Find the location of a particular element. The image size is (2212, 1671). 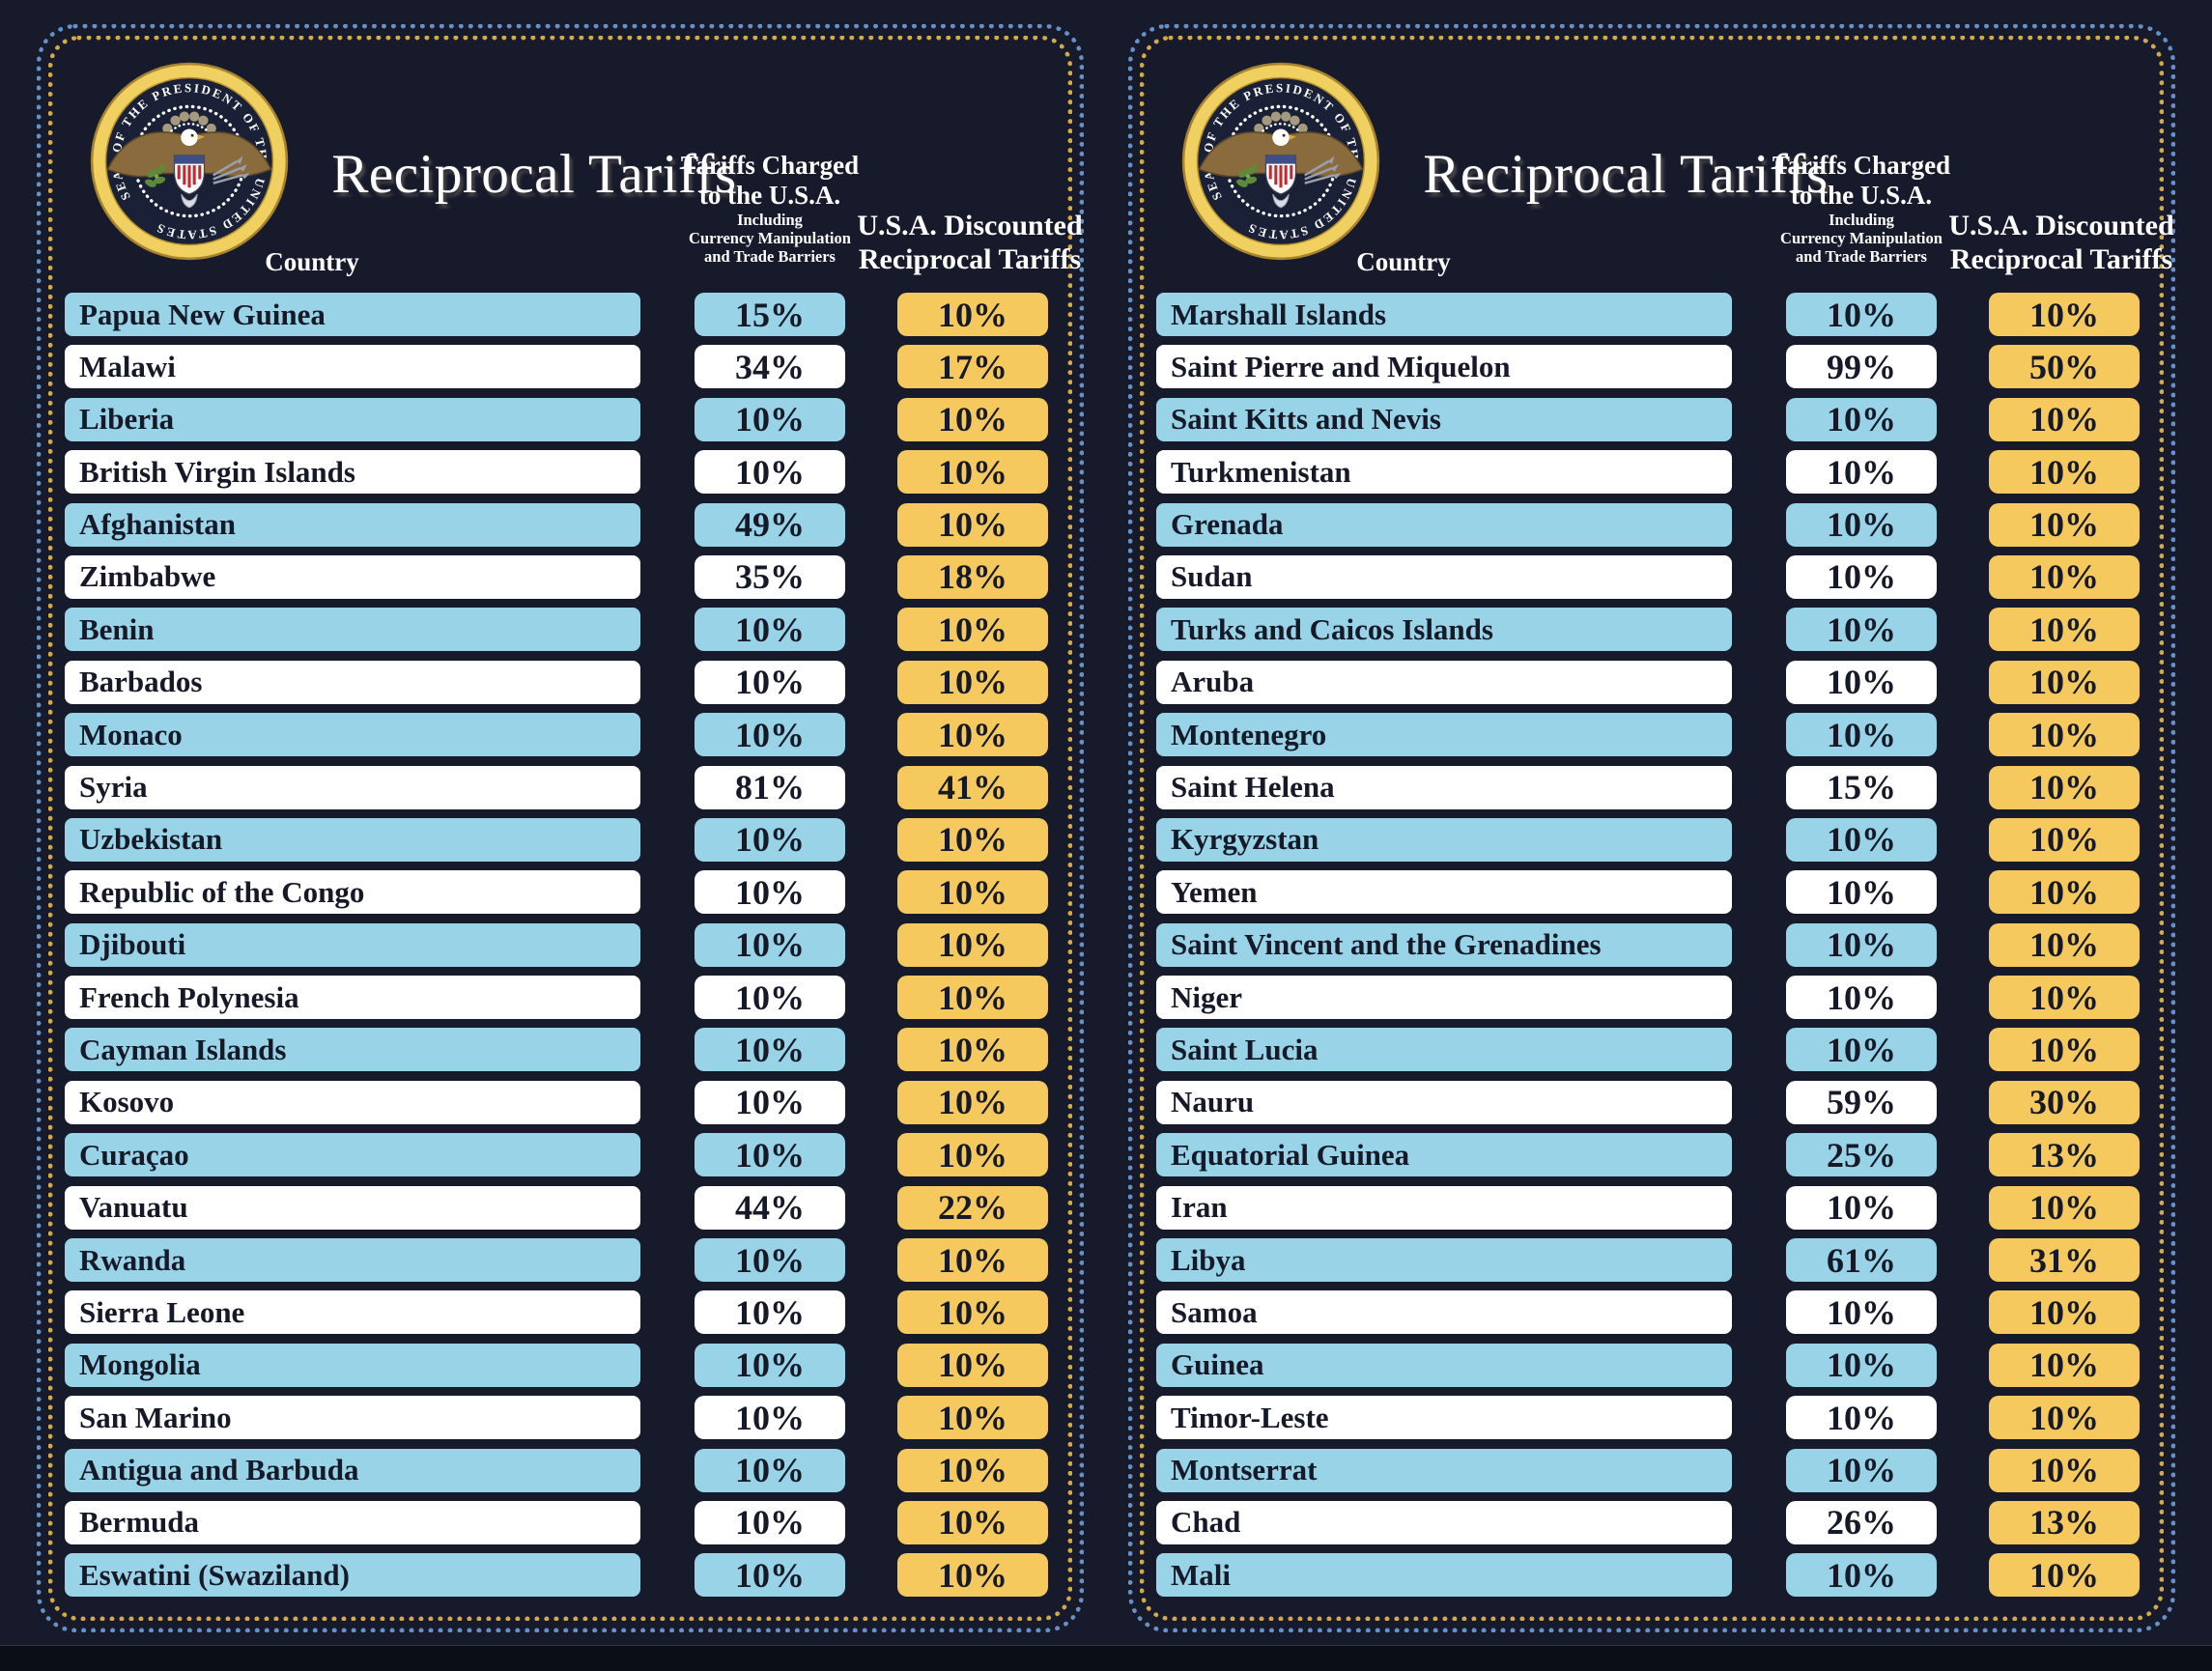

country-cell: Uzbekistan is located at coordinates (352, 839).